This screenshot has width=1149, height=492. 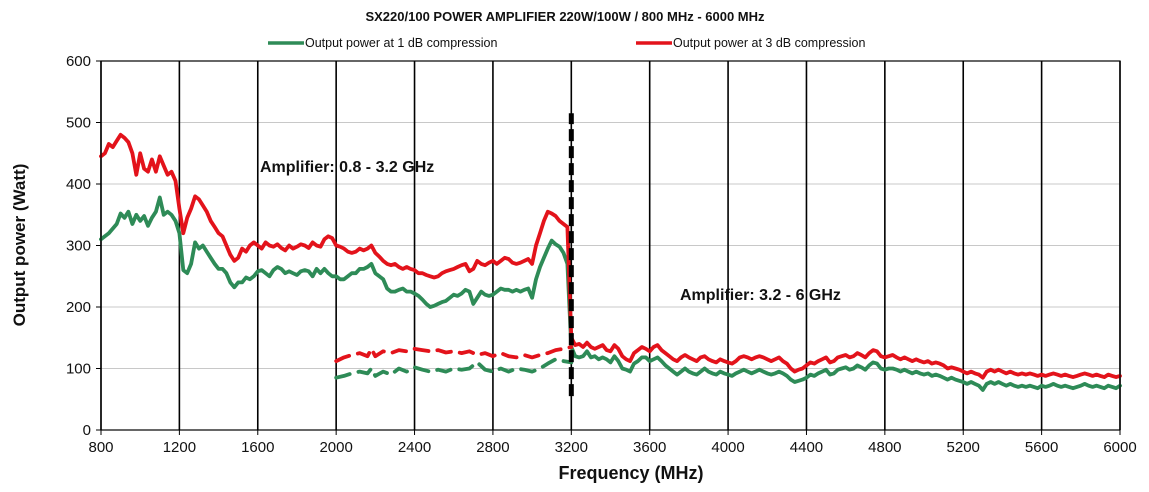 What do you see at coordinates (257, 447) in the screenshot?
I see `x-tick-label: 1600` at bounding box center [257, 447].